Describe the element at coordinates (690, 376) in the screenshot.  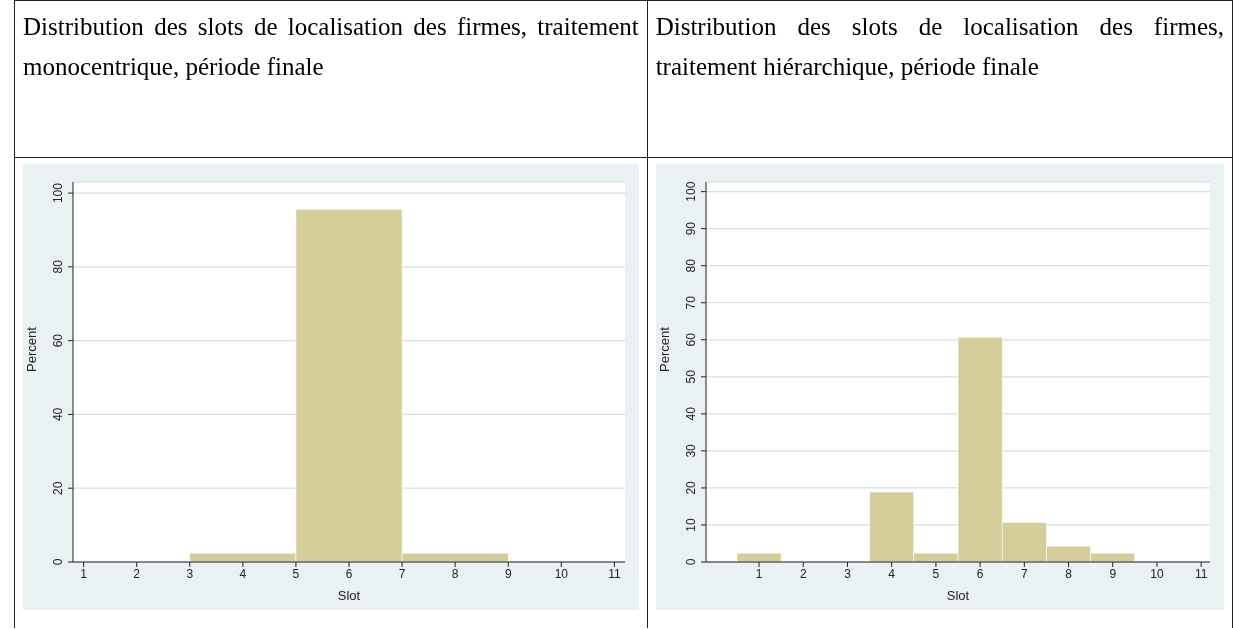
I see `y-tick-label: 50` at that location.